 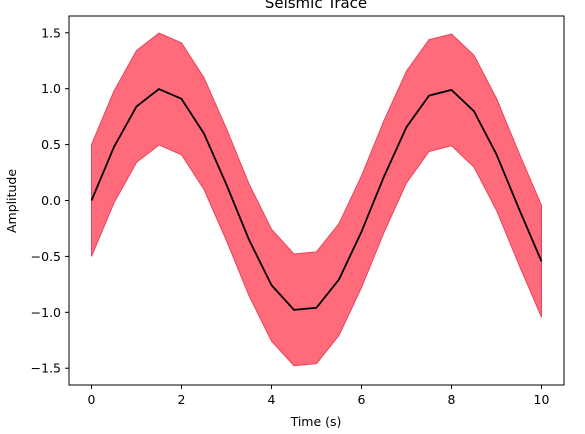 What do you see at coordinates (316, 6) in the screenshot?
I see `chart-title: Seismic Trace` at bounding box center [316, 6].